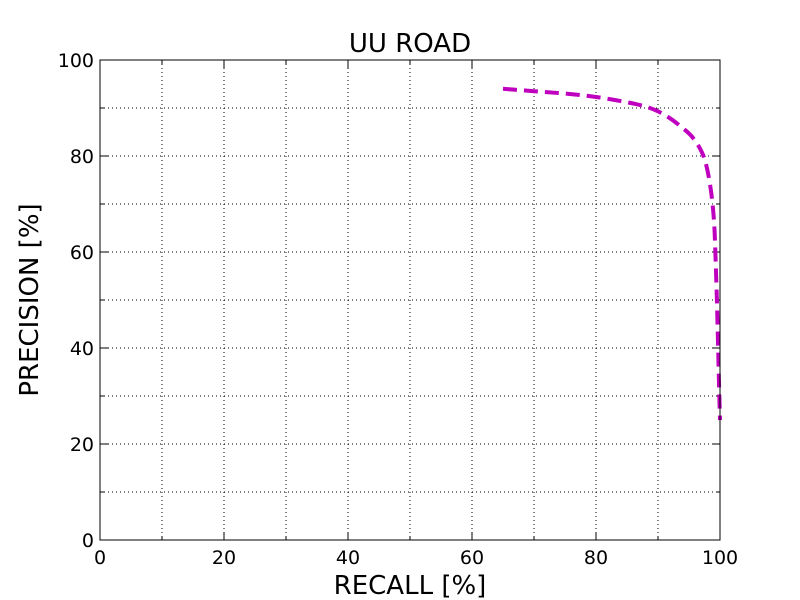  What do you see at coordinates (82, 349) in the screenshot?
I see `y-tick-label: 40` at bounding box center [82, 349].